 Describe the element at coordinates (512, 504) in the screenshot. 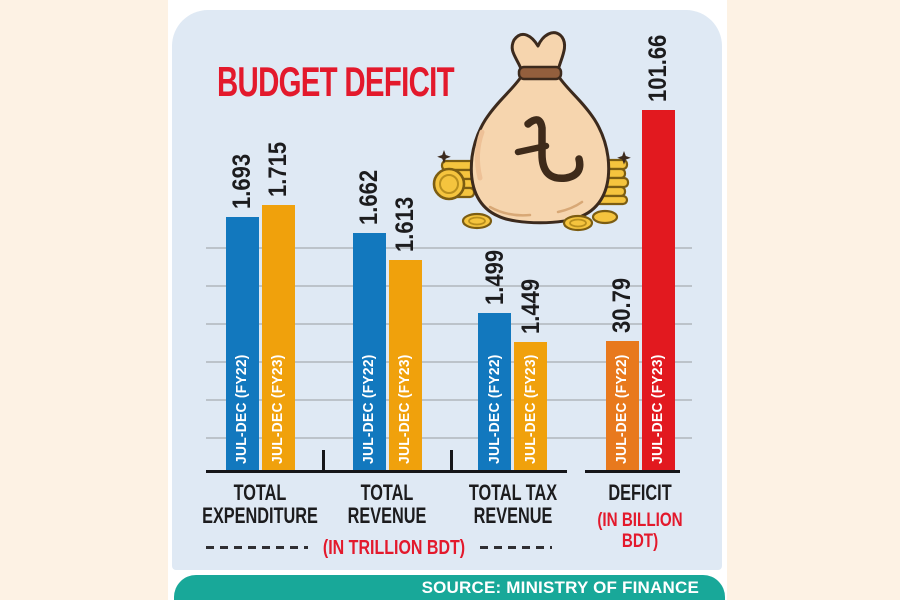

I see `category-label-total-tax-revenue: TOTAL TAX REVENUE` at that location.